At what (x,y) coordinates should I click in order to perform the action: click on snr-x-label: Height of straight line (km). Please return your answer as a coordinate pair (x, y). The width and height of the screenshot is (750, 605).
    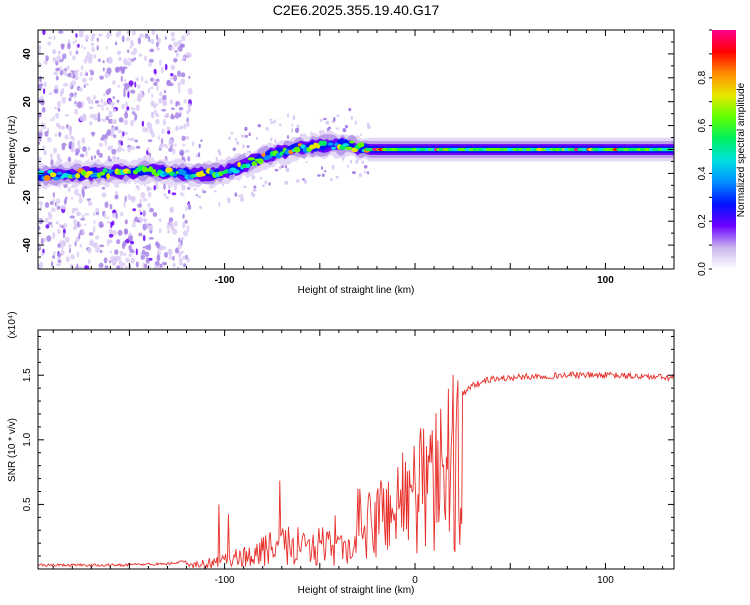
    Looking at the image, I should click on (356, 590).